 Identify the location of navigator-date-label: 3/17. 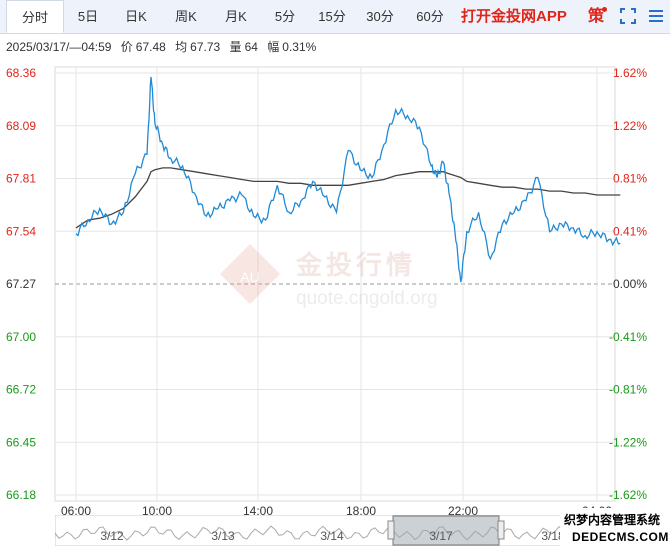
(441, 536).